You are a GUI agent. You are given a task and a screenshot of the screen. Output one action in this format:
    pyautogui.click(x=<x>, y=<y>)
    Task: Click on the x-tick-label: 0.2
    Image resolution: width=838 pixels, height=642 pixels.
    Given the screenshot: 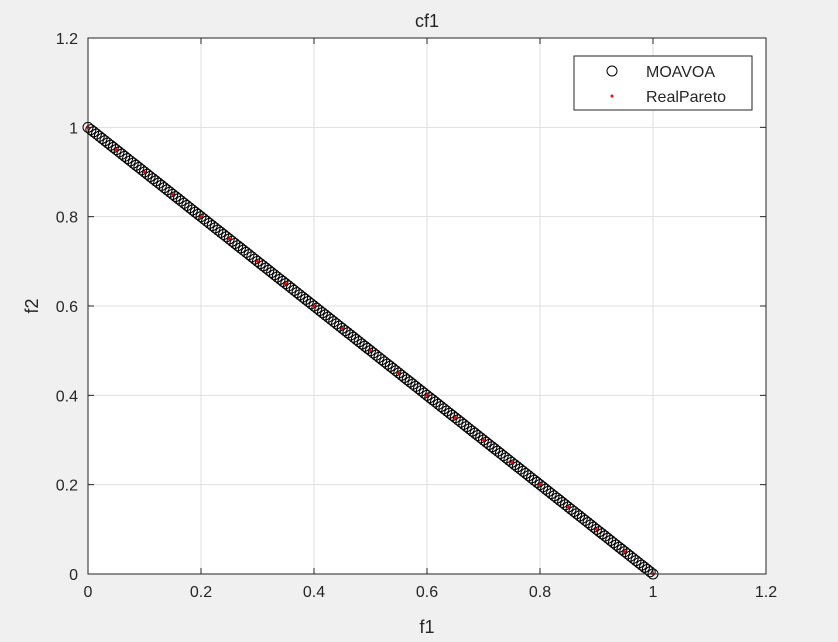 What is the action you would take?
    pyautogui.click(x=201, y=592)
    